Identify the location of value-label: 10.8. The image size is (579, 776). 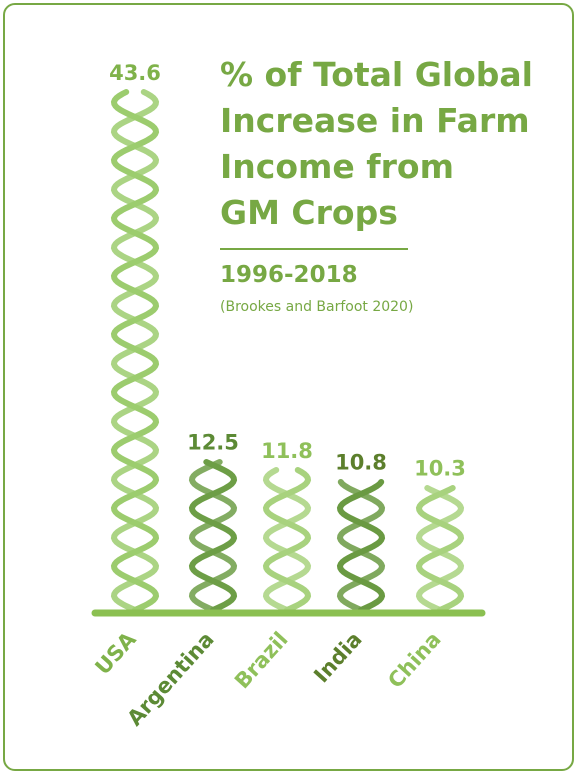
(361, 463).